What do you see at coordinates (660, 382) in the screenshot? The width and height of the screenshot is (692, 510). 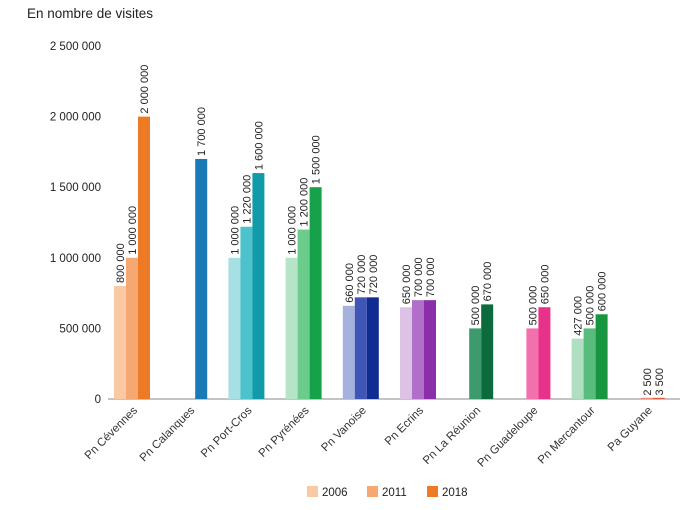 I see `data-label: 3 500` at bounding box center [660, 382].